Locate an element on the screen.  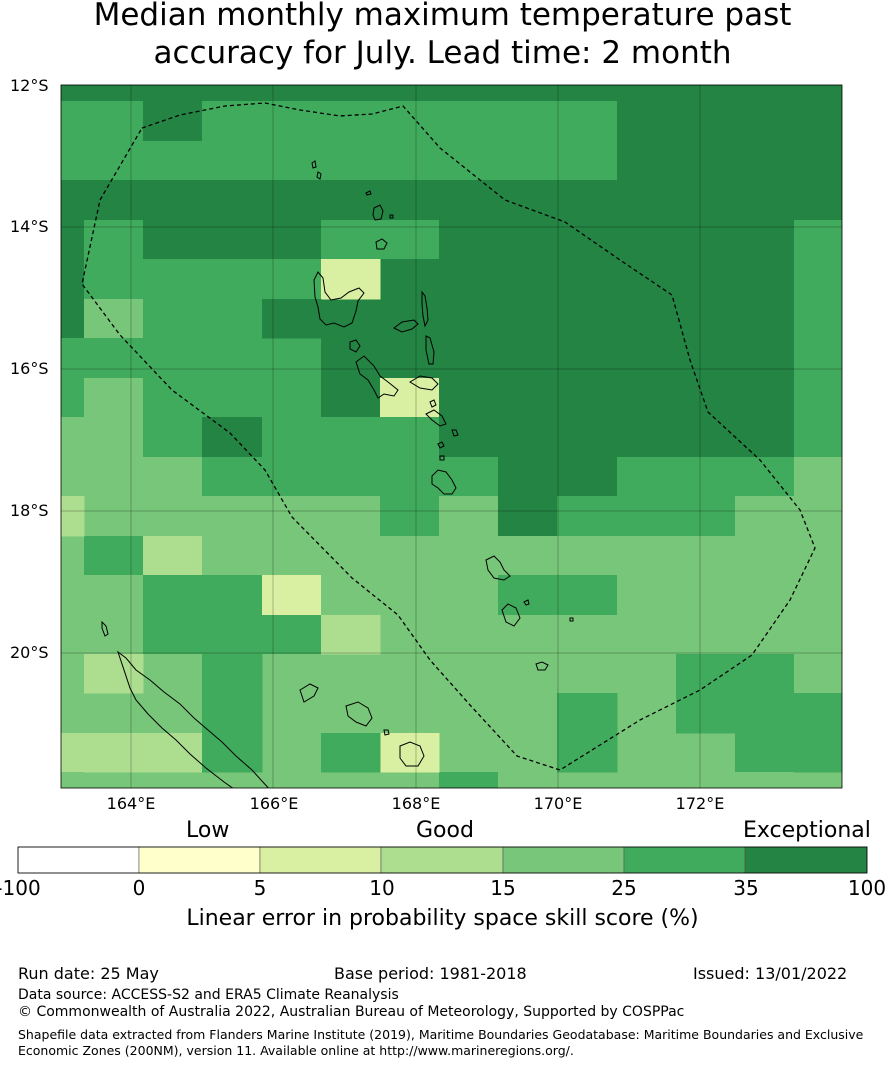
colorbar-swatch is located at coordinates (442, 860).